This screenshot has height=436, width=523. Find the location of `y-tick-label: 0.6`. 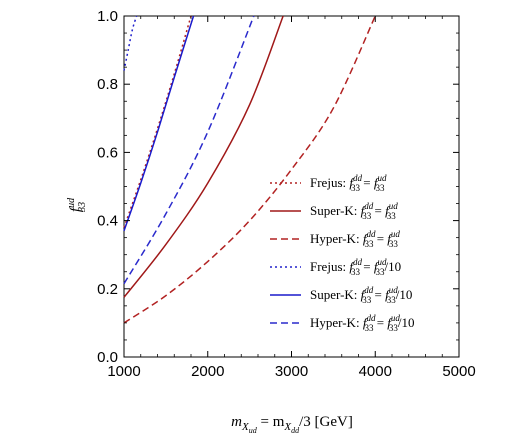

y-tick-label: 0.6 is located at coordinates (107, 152).